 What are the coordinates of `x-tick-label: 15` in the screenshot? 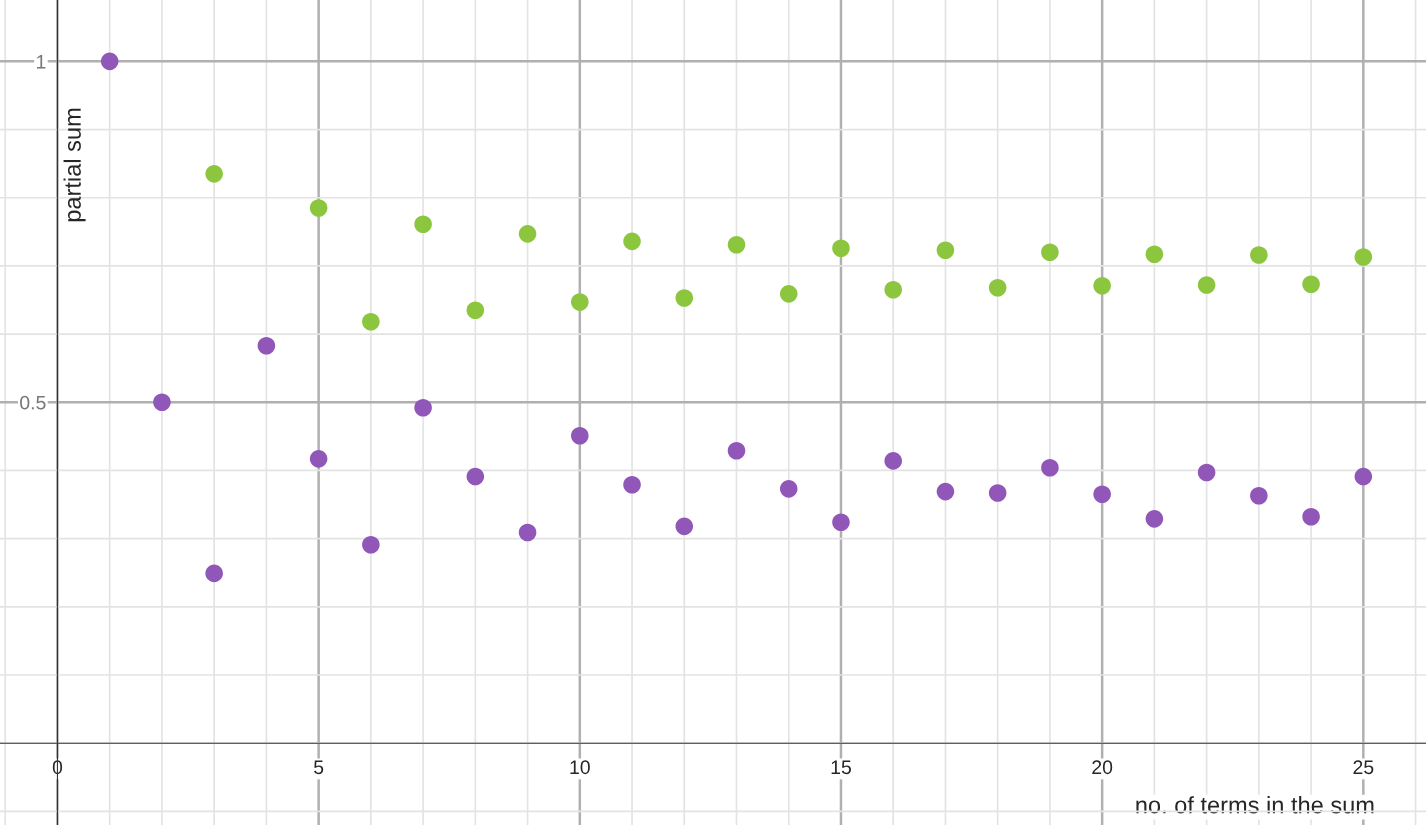 It's located at (841, 767).